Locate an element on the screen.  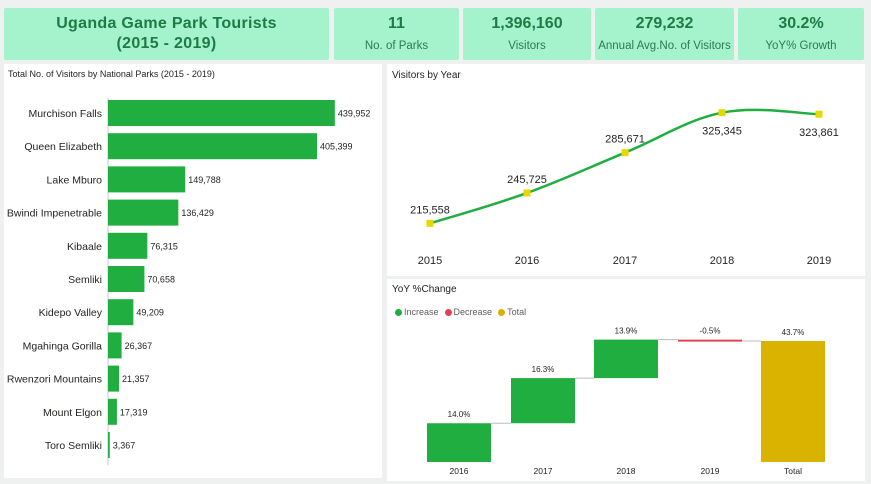
kpi-card-annual-avg: 279,232 Annual Avg.No. of Visitors is located at coordinates (664, 34).